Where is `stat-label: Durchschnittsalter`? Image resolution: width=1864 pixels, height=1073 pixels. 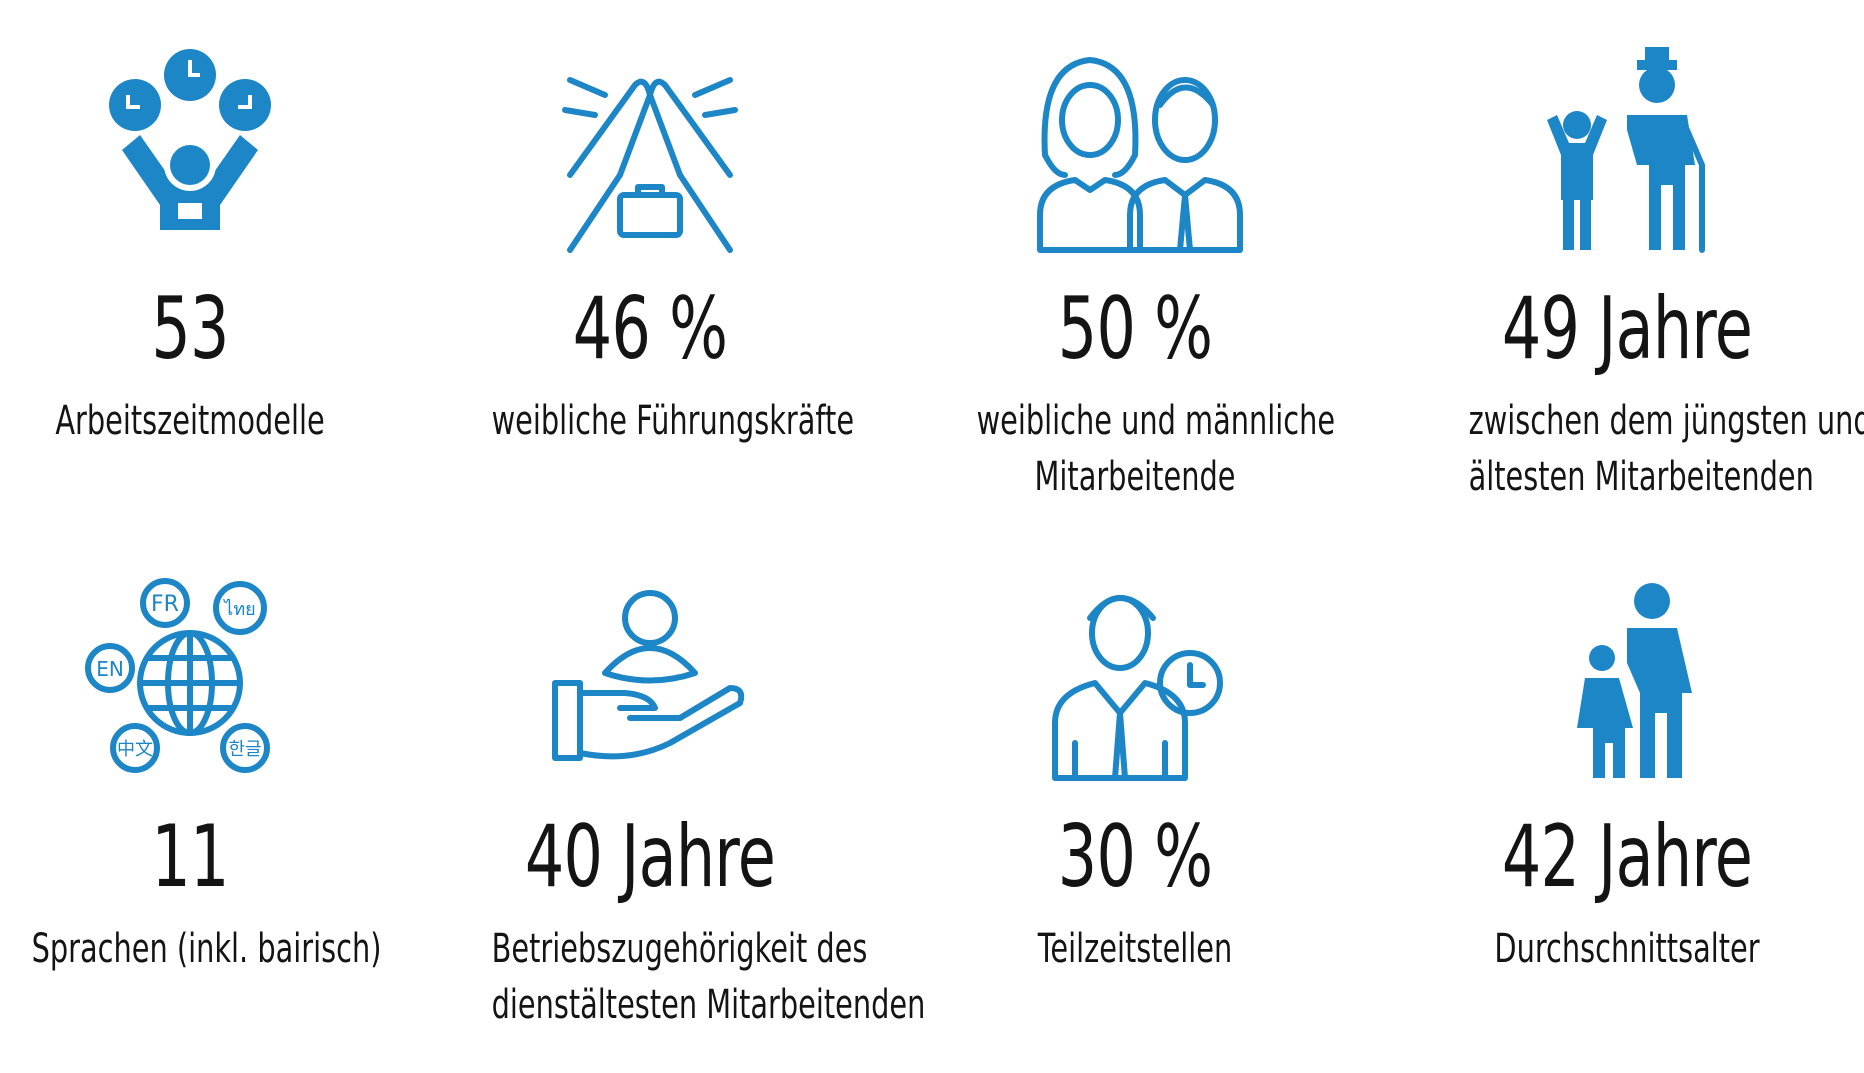 stat-label: Durchschnittsalter is located at coordinates (1627, 949).